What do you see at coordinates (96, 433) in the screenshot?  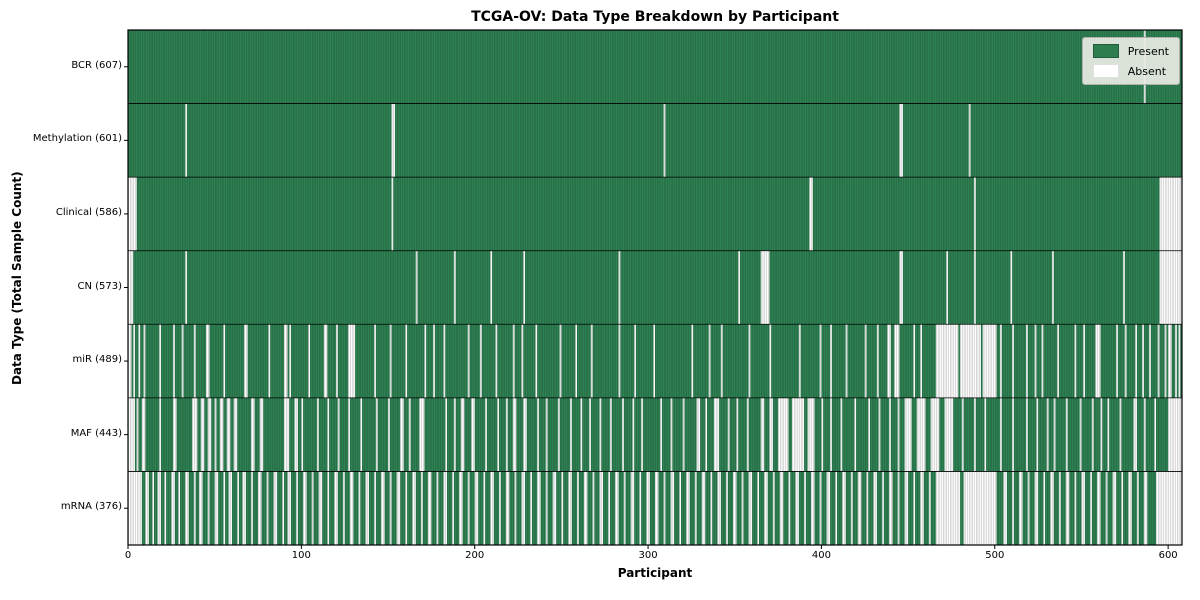 I see `row-label: MAF (443)` at bounding box center [96, 433].